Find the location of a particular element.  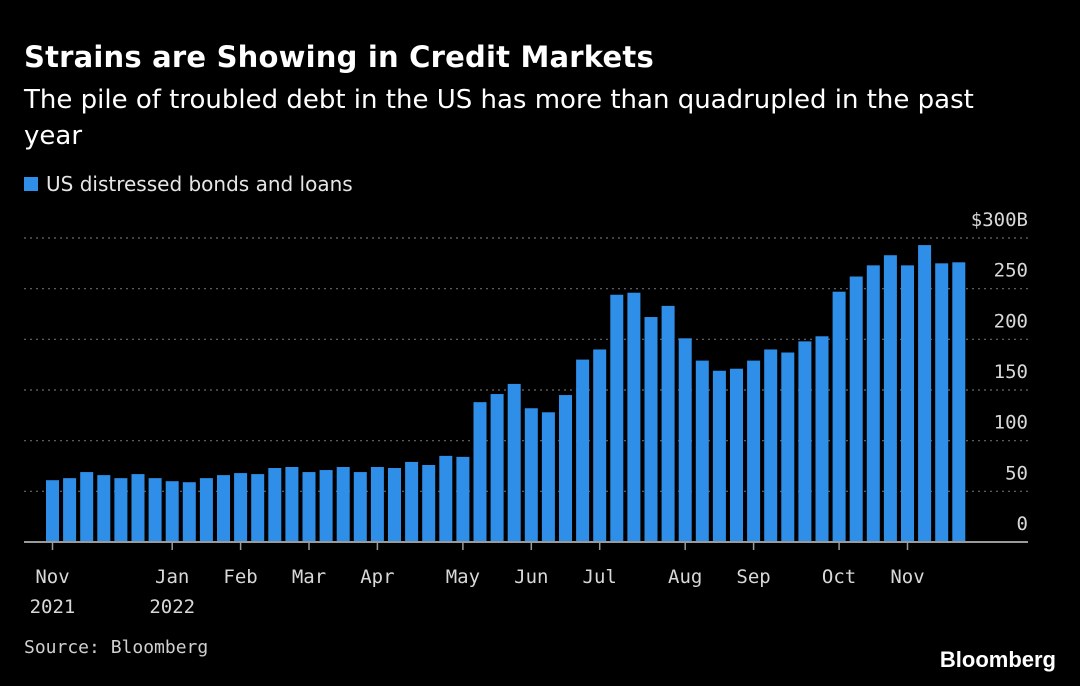

bloomberg-logo: Bloomberg is located at coordinates (997, 659).